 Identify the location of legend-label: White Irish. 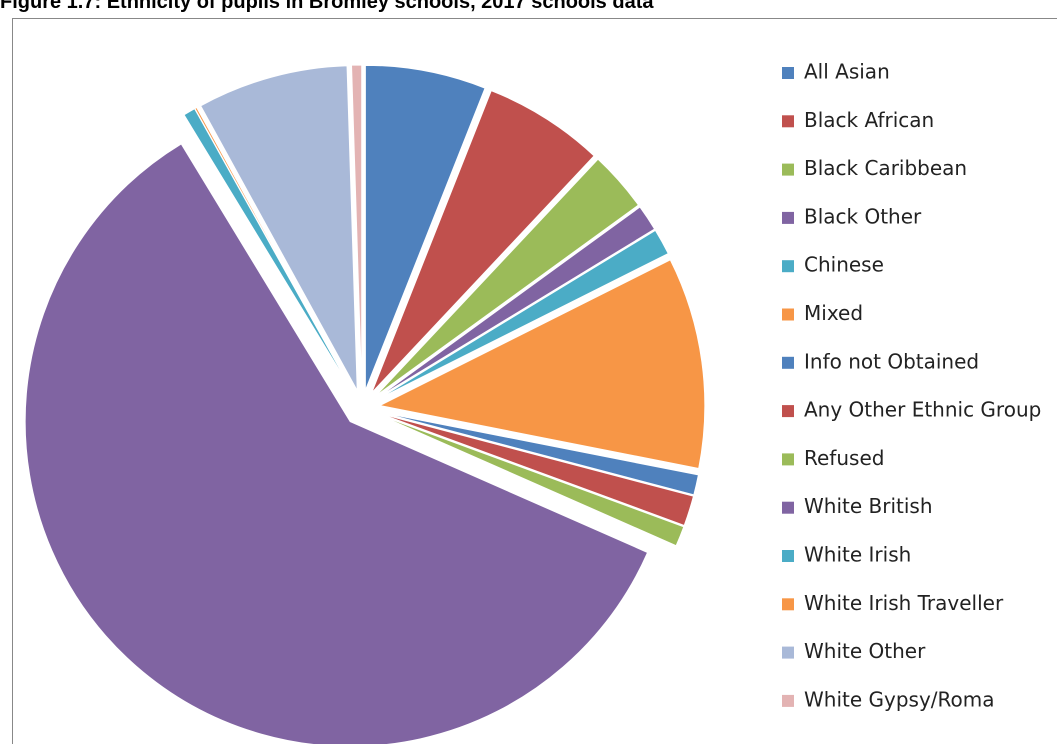
(857, 555).